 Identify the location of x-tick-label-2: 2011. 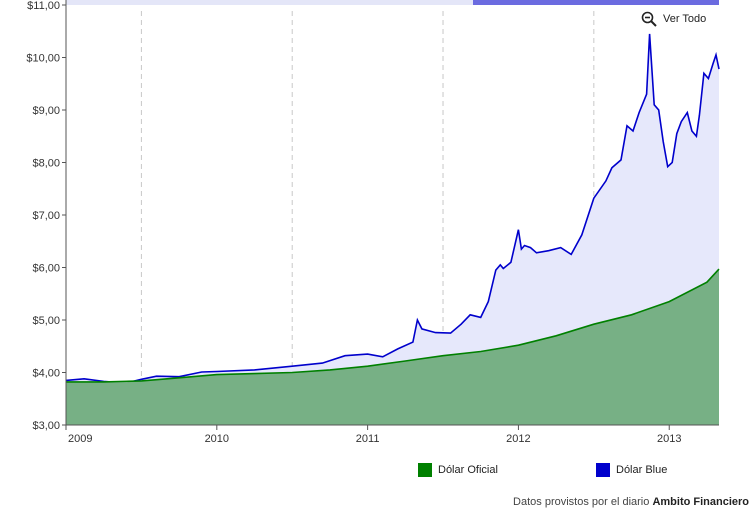
(368, 439).